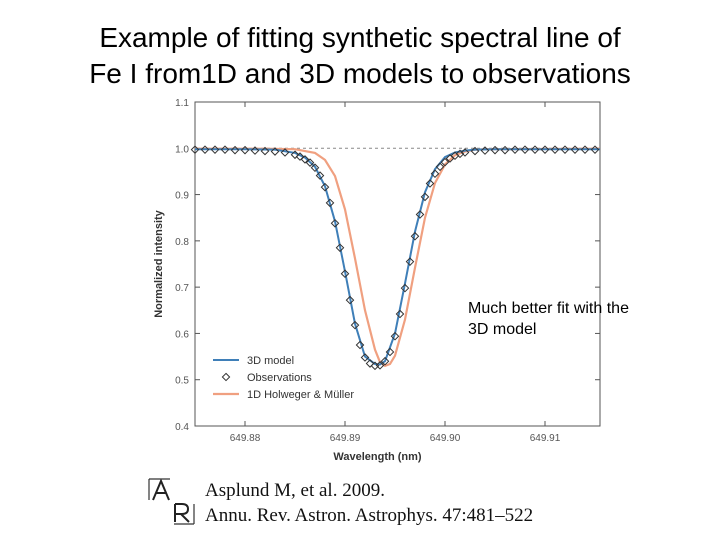  I want to click on legend-label-observations: Observations, so click(279, 378).